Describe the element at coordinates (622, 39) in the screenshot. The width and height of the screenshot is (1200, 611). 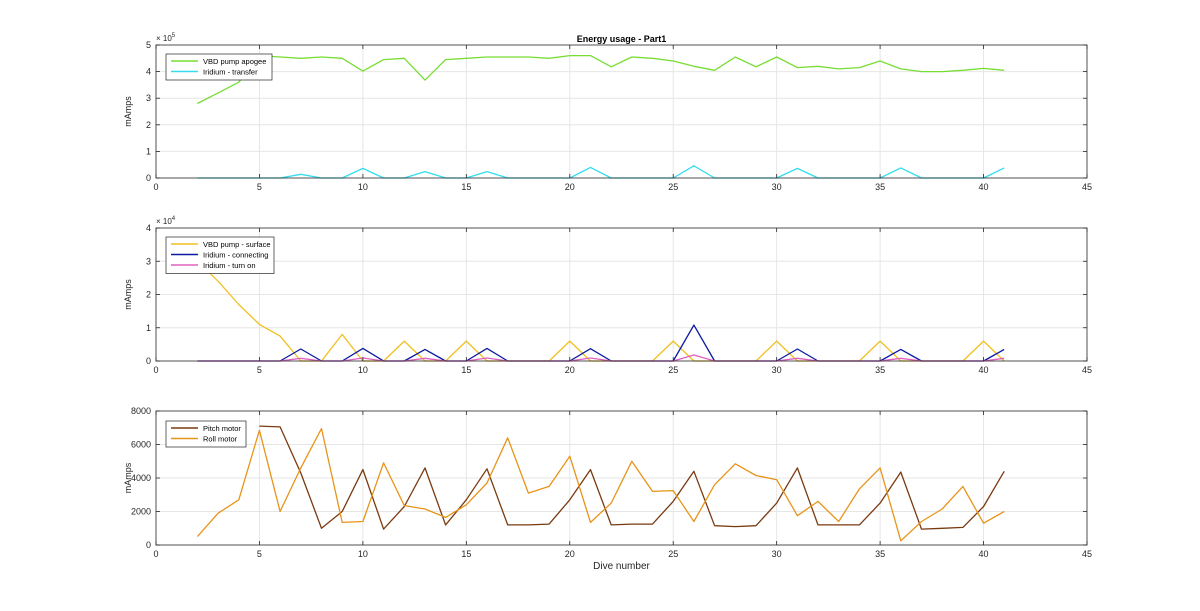
I see `chart-title: Energy usage - Part1` at that location.